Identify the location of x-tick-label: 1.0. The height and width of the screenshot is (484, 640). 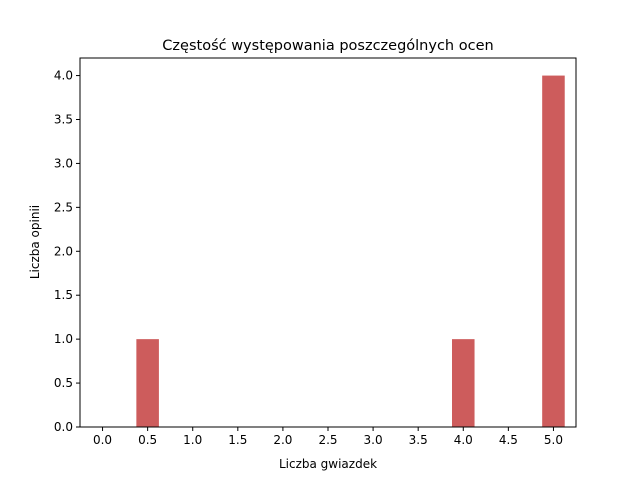
(192, 440).